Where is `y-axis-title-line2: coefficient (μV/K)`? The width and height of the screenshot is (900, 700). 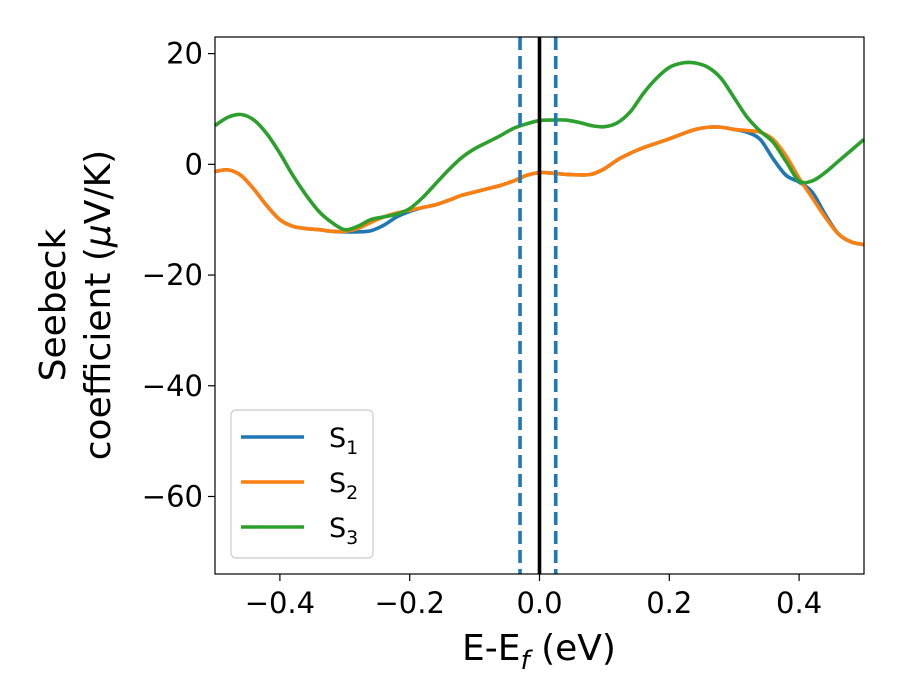 y-axis-title-line2: coefficient (μV/K) is located at coordinates (98, 305).